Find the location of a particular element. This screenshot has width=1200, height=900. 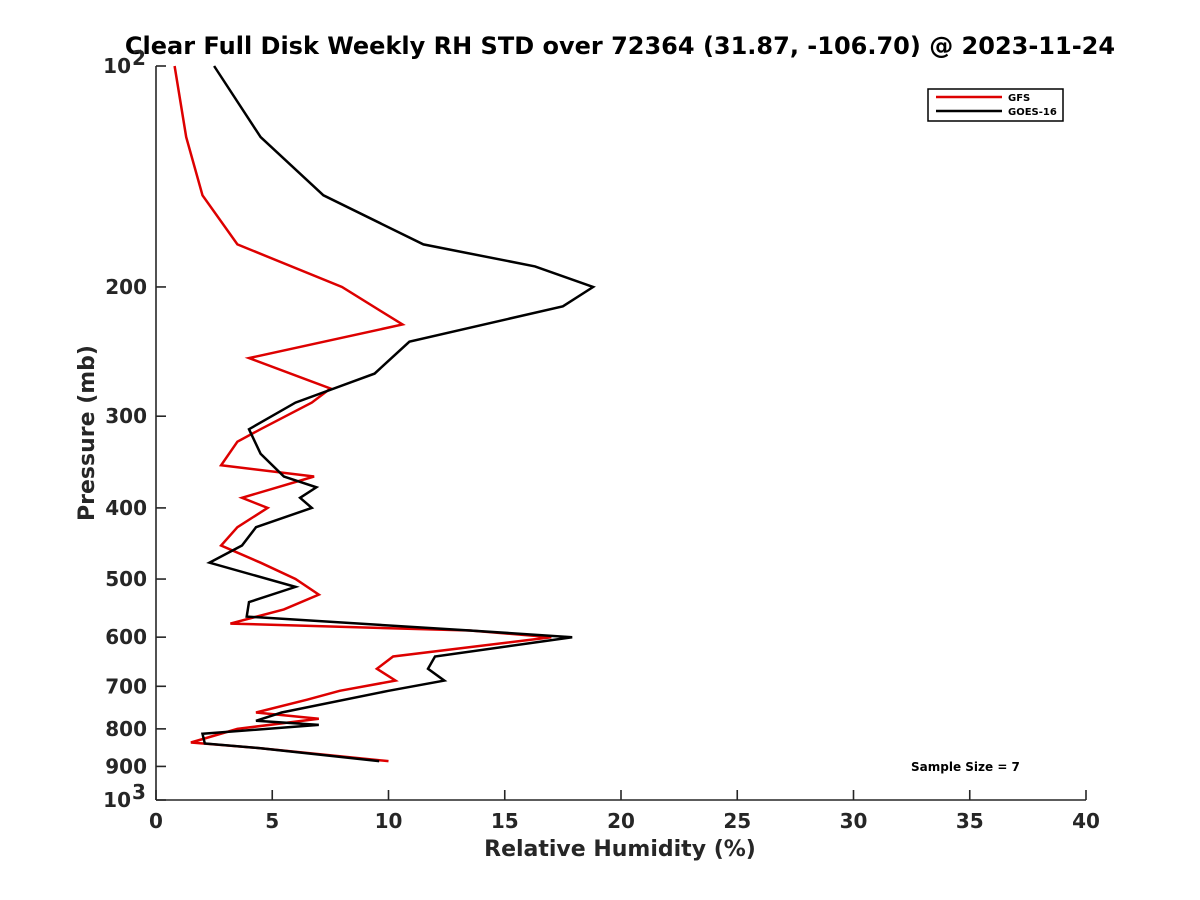

x-tick-label: 10 is located at coordinates (389, 821).